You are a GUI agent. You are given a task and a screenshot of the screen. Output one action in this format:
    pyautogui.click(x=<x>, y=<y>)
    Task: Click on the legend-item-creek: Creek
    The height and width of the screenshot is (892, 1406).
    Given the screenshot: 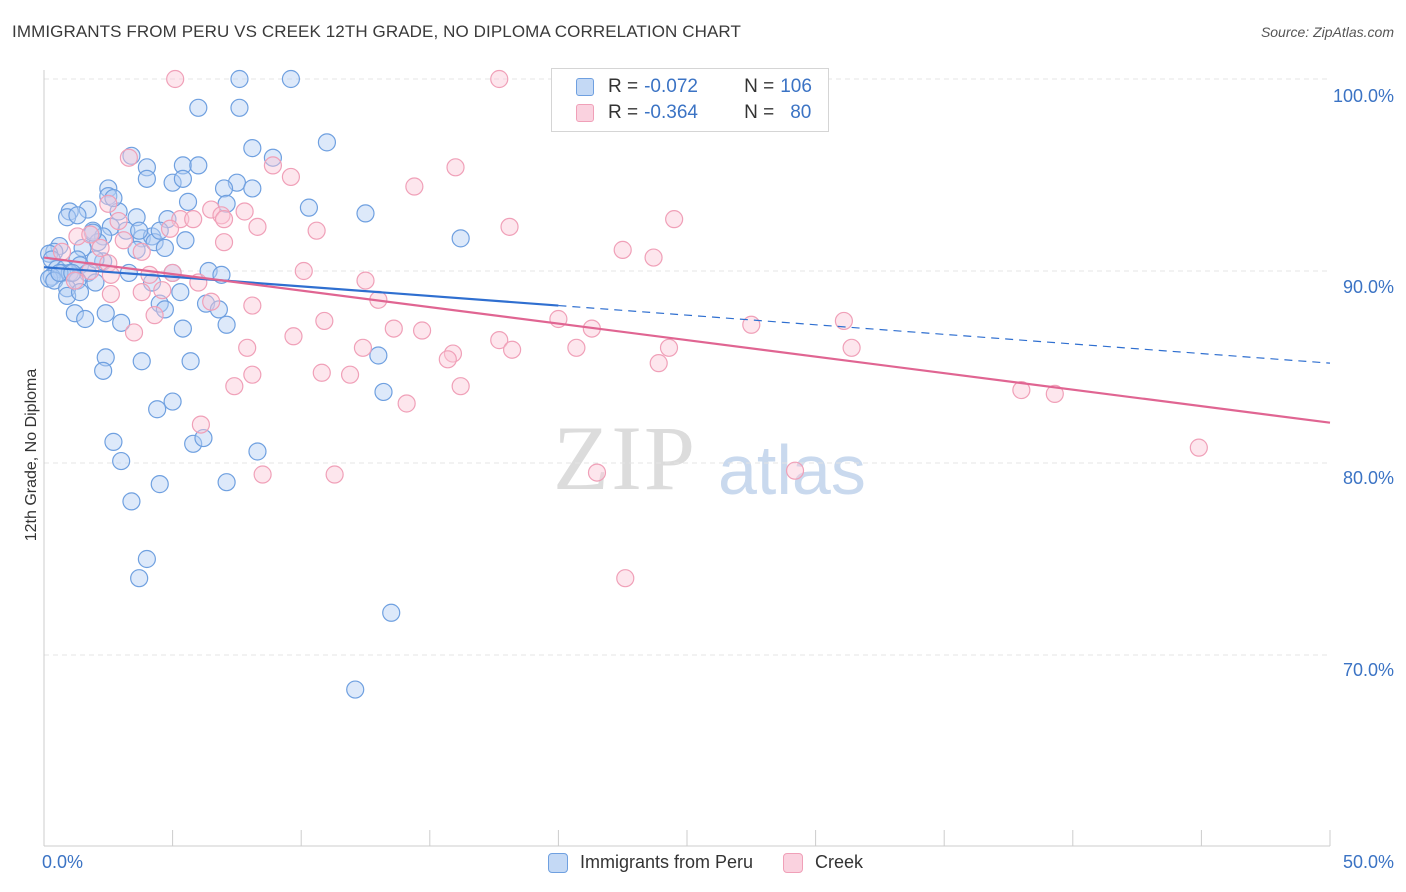 What is the action you would take?
    pyautogui.click(x=823, y=862)
    